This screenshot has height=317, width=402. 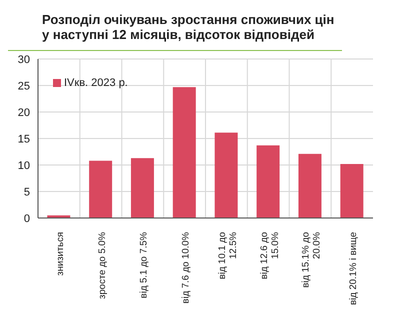 What do you see at coordinates (27, 218) in the screenshot?
I see `y-tick-label: 0` at bounding box center [27, 218].